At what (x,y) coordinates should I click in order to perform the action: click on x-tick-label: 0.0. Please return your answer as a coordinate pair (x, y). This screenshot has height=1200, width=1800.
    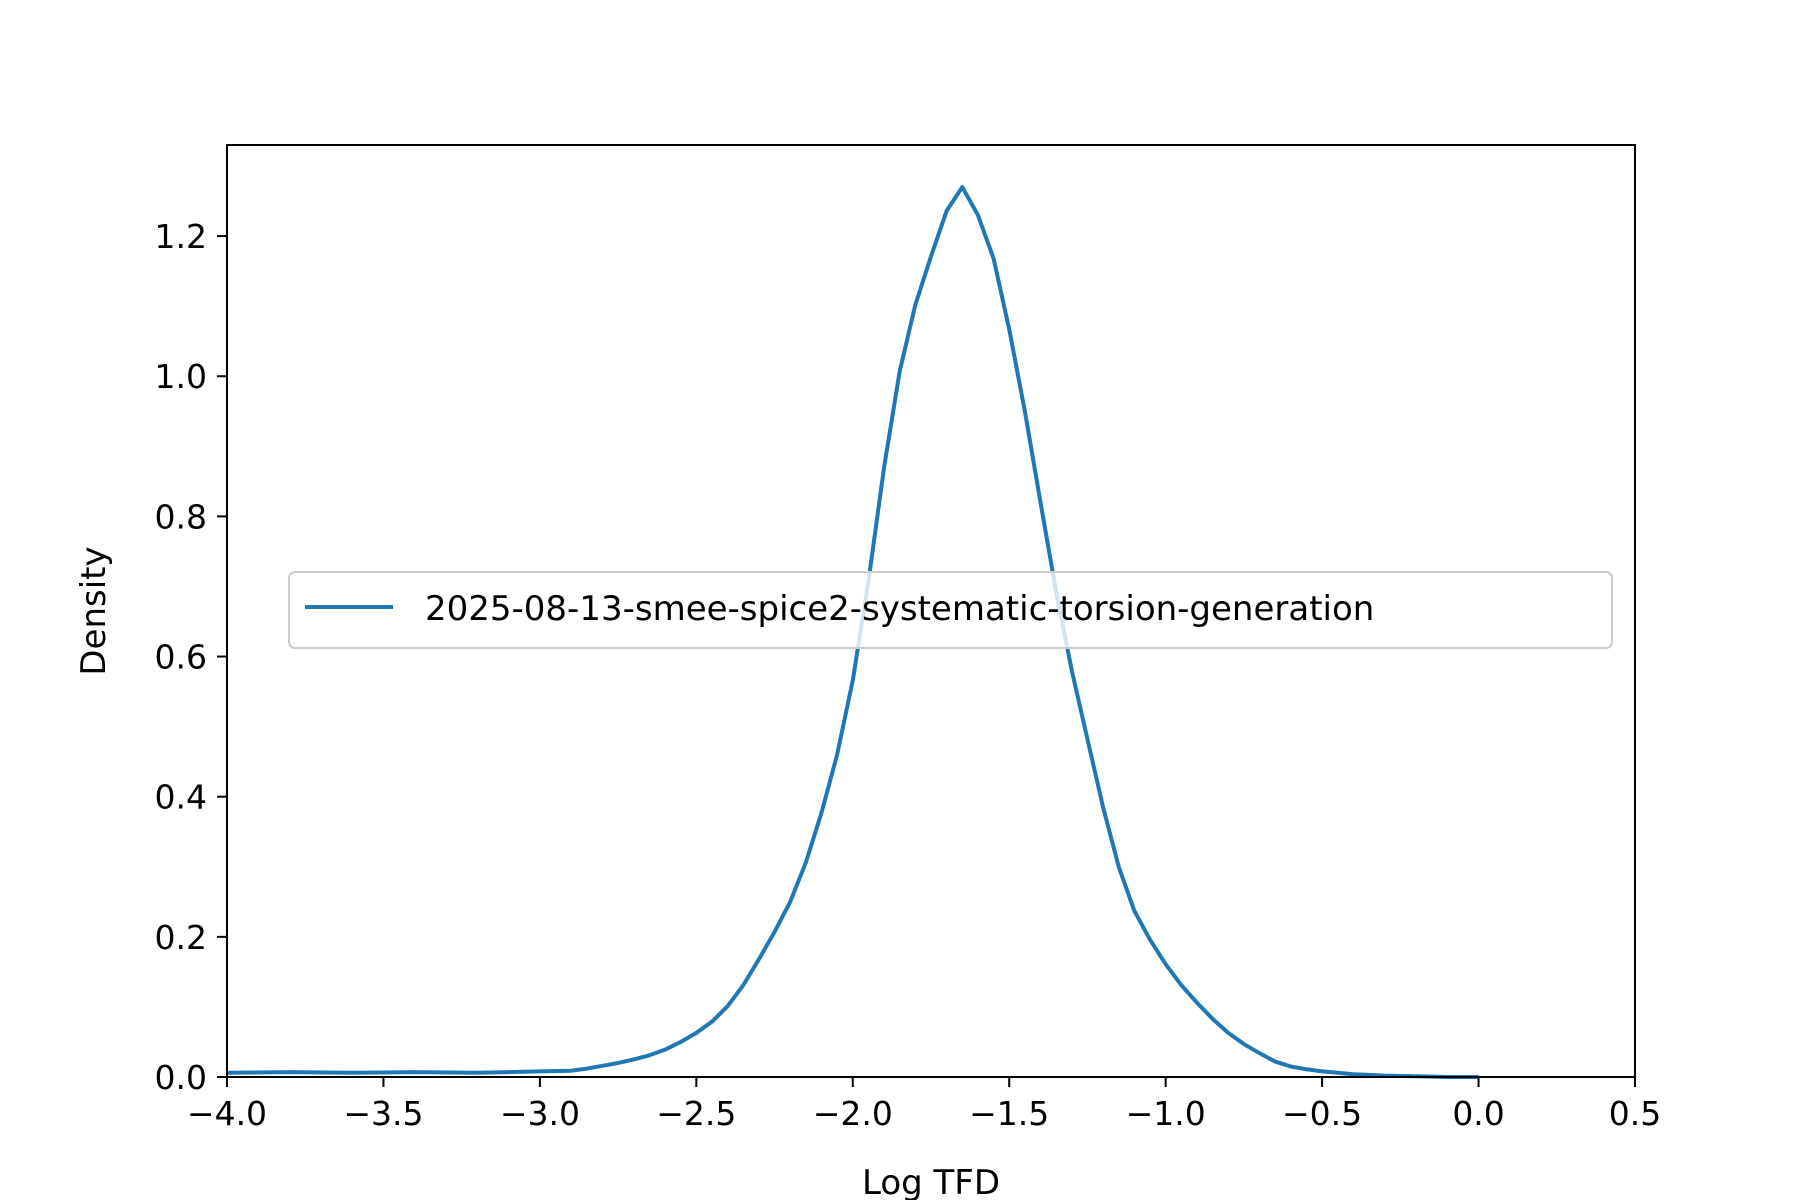
    Looking at the image, I should click on (1478, 1113).